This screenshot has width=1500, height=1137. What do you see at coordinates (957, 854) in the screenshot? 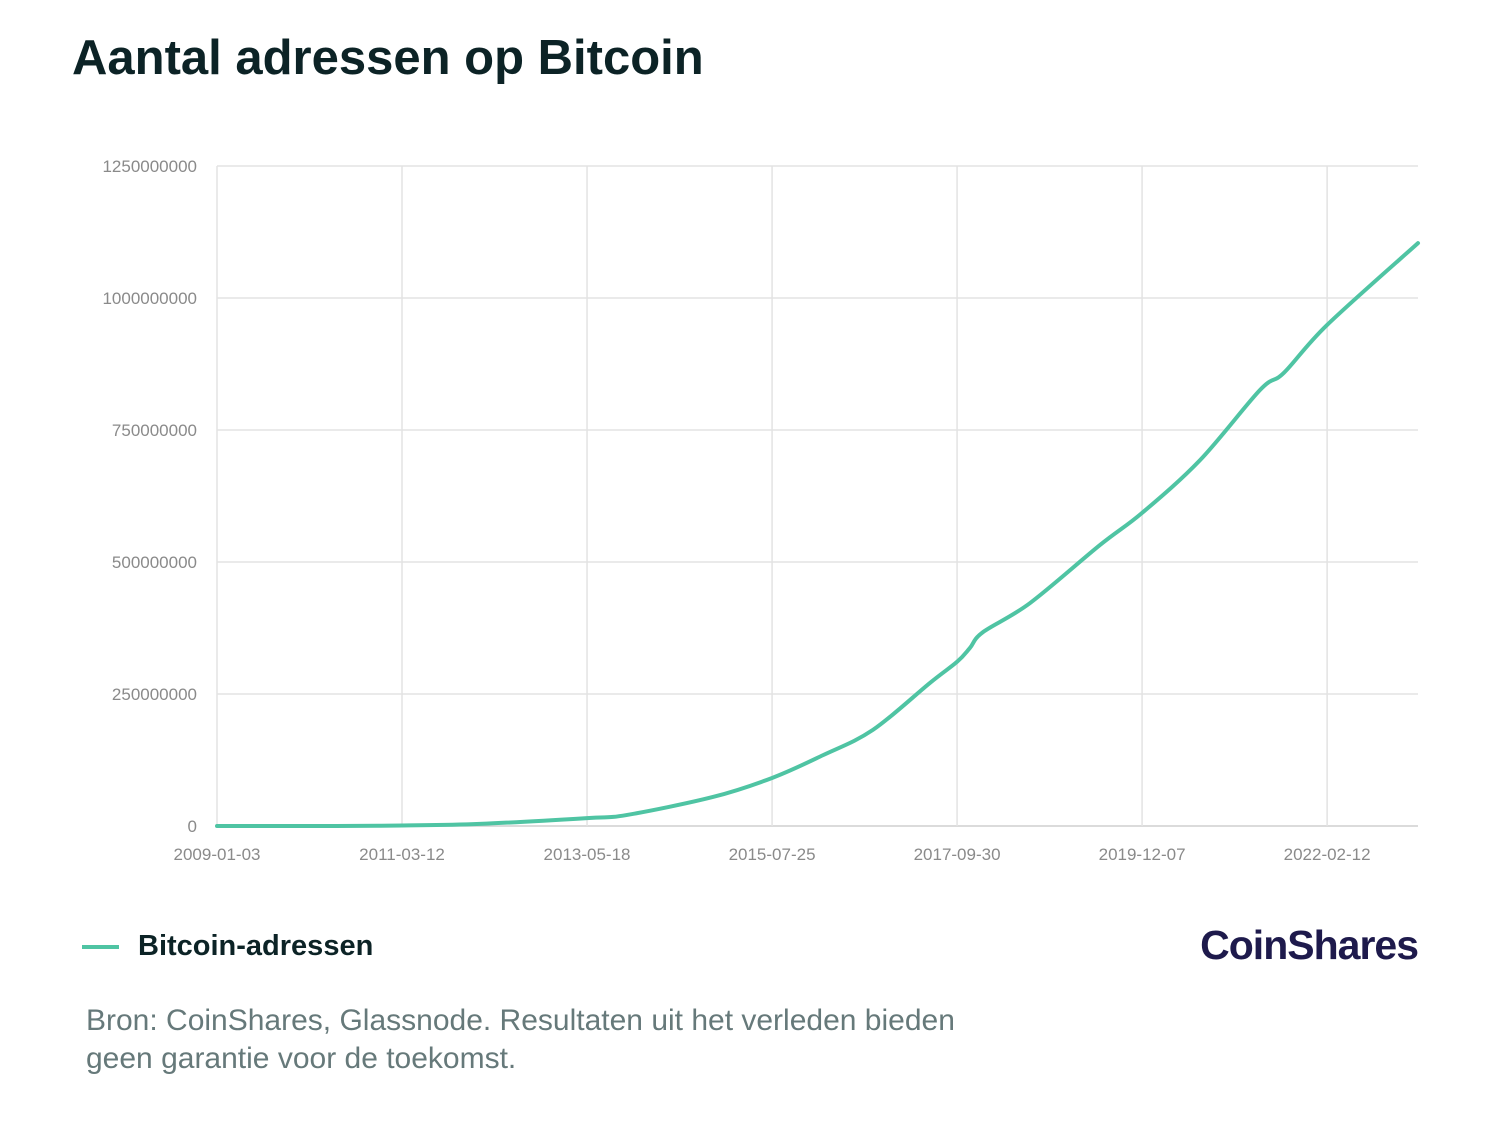
I see `x-tick-label: 2017-09-30` at bounding box center [957, 854].